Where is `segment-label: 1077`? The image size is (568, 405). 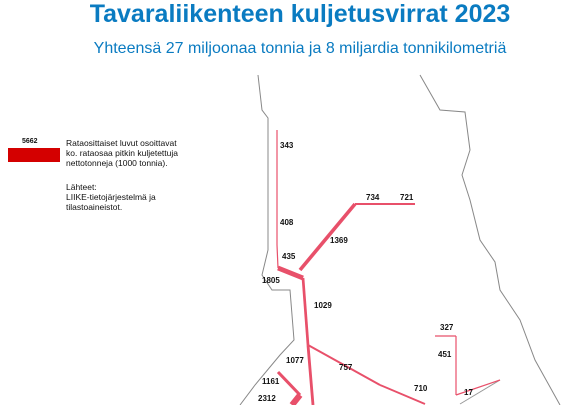 segment-label: 1077 is located at coordinates (295, 360).